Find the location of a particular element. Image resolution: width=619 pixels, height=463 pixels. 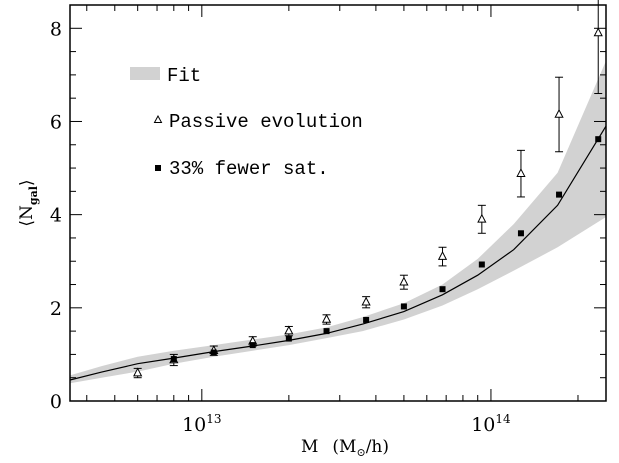

x-axis-label-unit-close: /h) is located at coordinates (377, 447).